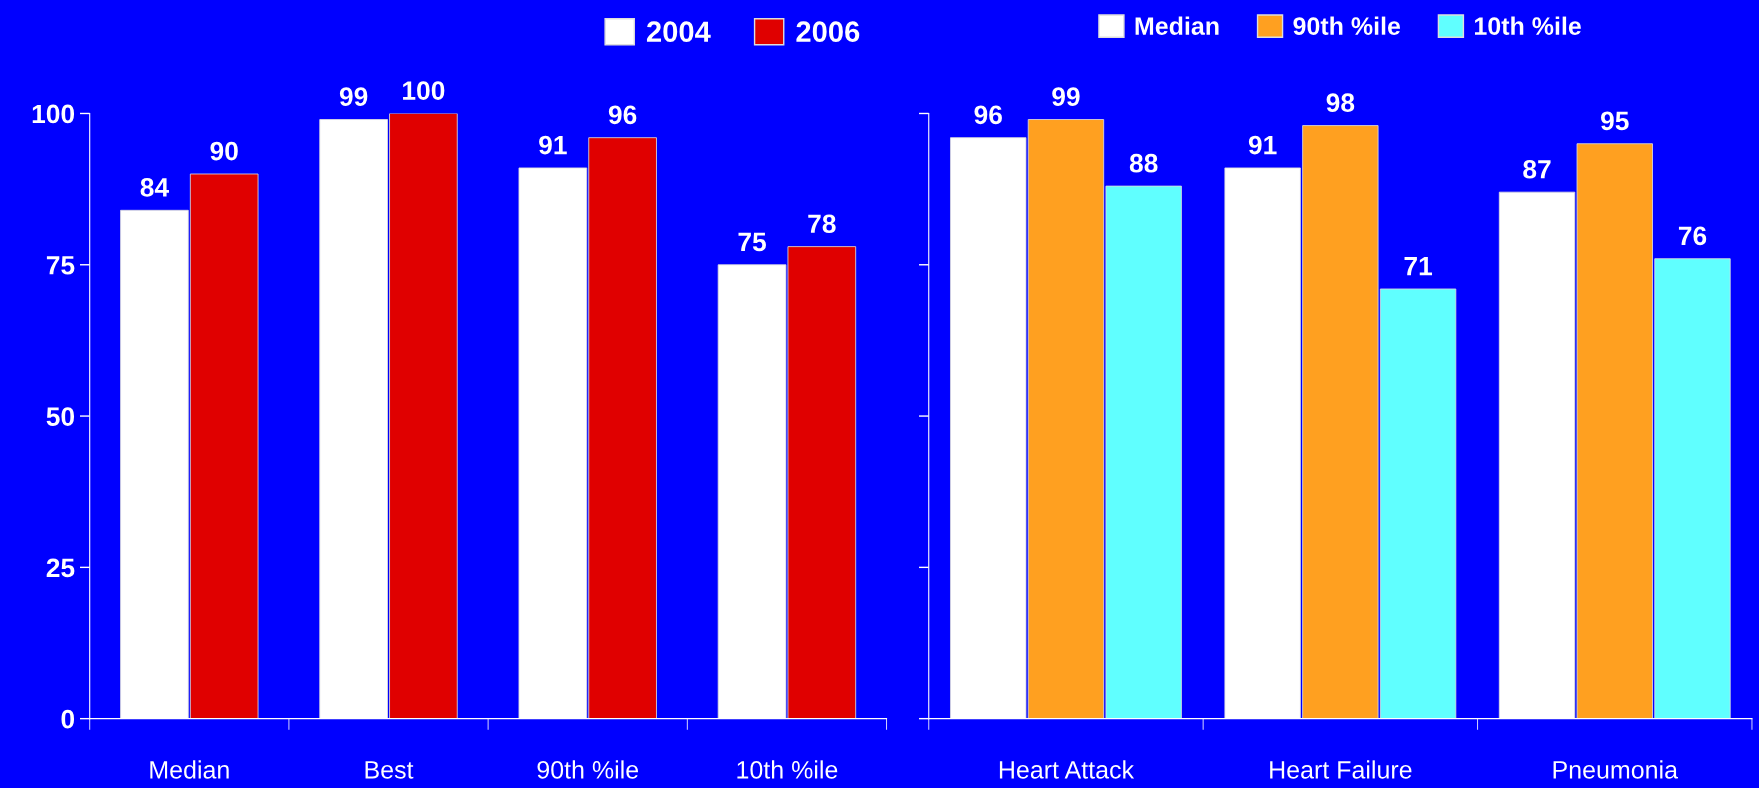  I want to click on data-label: 90, so click(224, 151).